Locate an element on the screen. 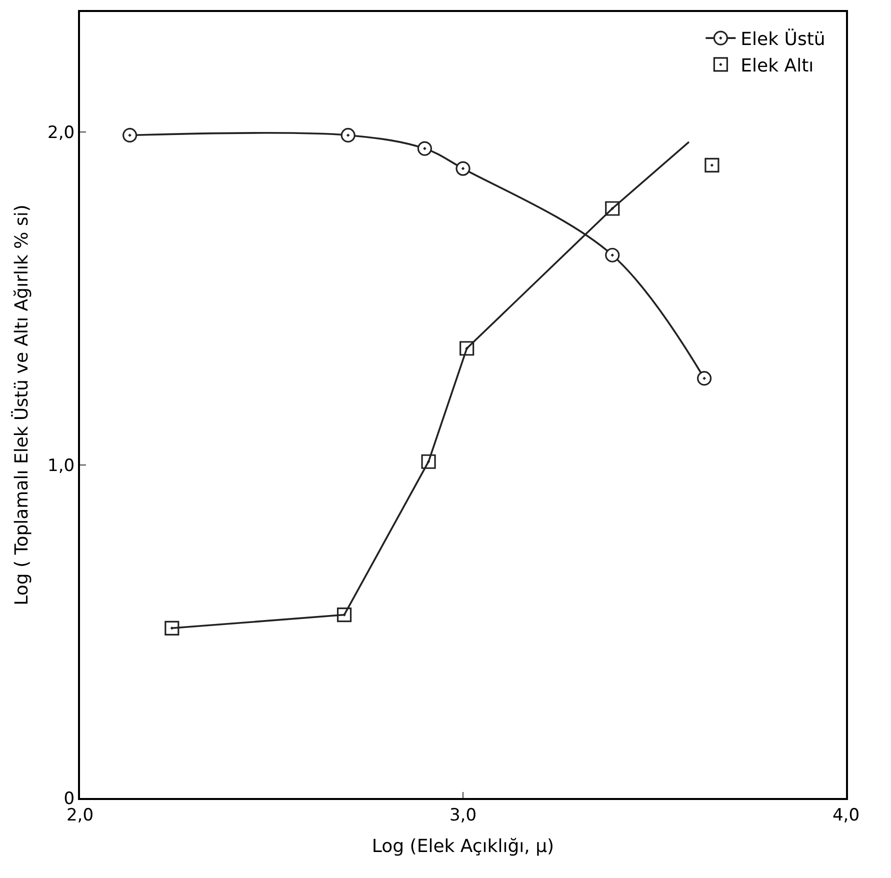 Image resolution: width=891 pixels, height=878 pixels. y-axis-title: Log ( Toplamalı Elek Üstü ve Altı Ağırlık % si) is located at coordinates (21, 405).